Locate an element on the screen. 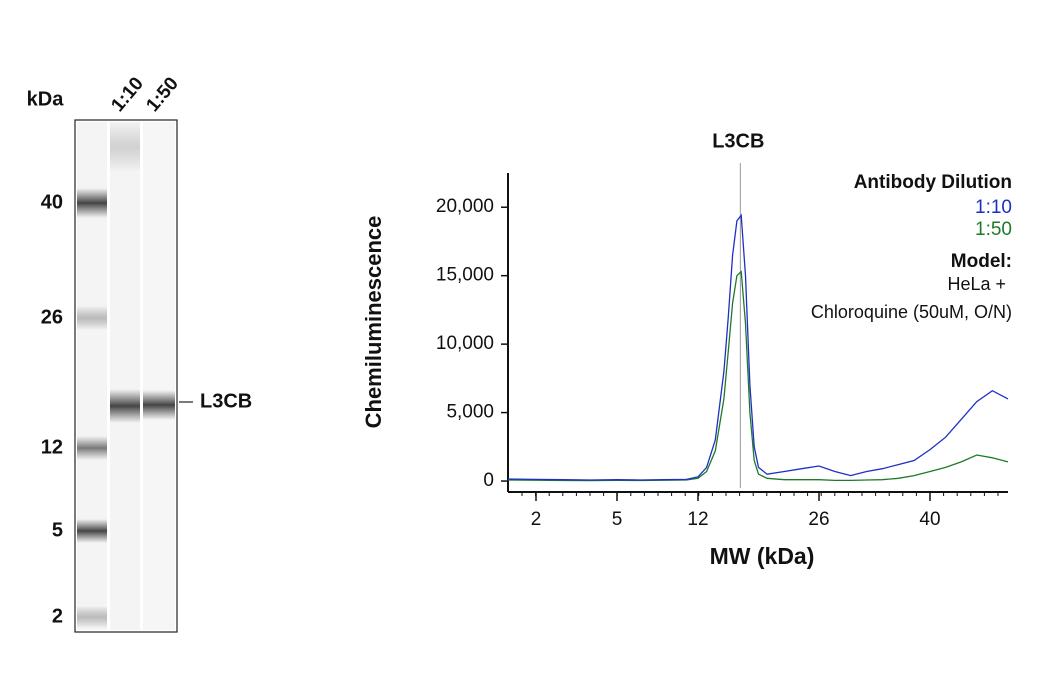 The image size is (1040, 700). y-tick-label: 20,000 is located at coordinates (465, 206).